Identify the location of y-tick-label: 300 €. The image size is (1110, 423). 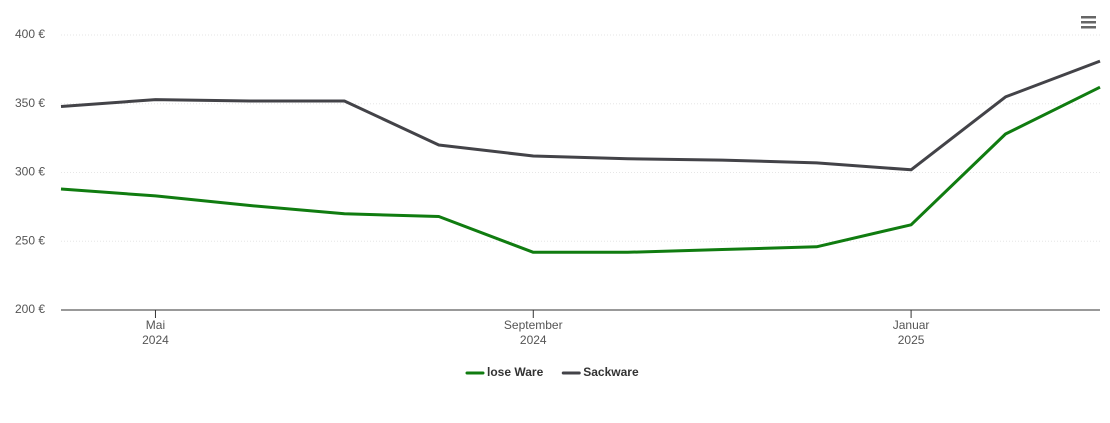
(30, 172).